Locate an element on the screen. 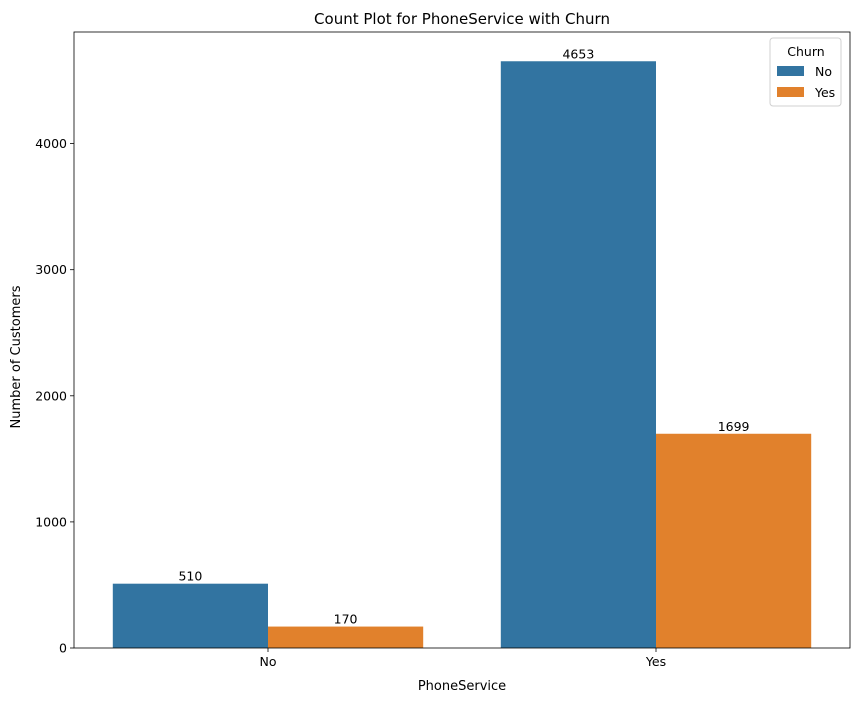 Image resolution: width=859 pixels, height=701 pixels. y-tick-label: 2000 is located at coordinates (51, 395).